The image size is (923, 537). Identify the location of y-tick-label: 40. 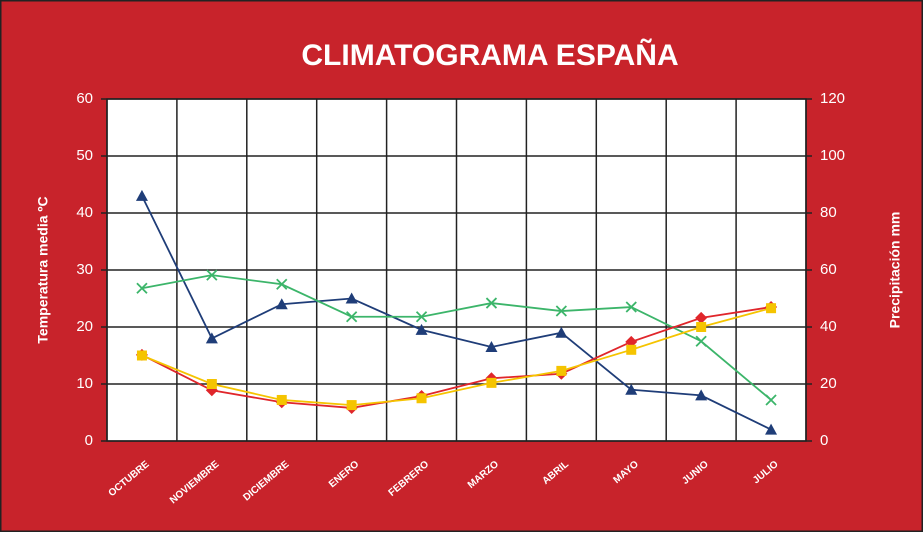
(84, 212).